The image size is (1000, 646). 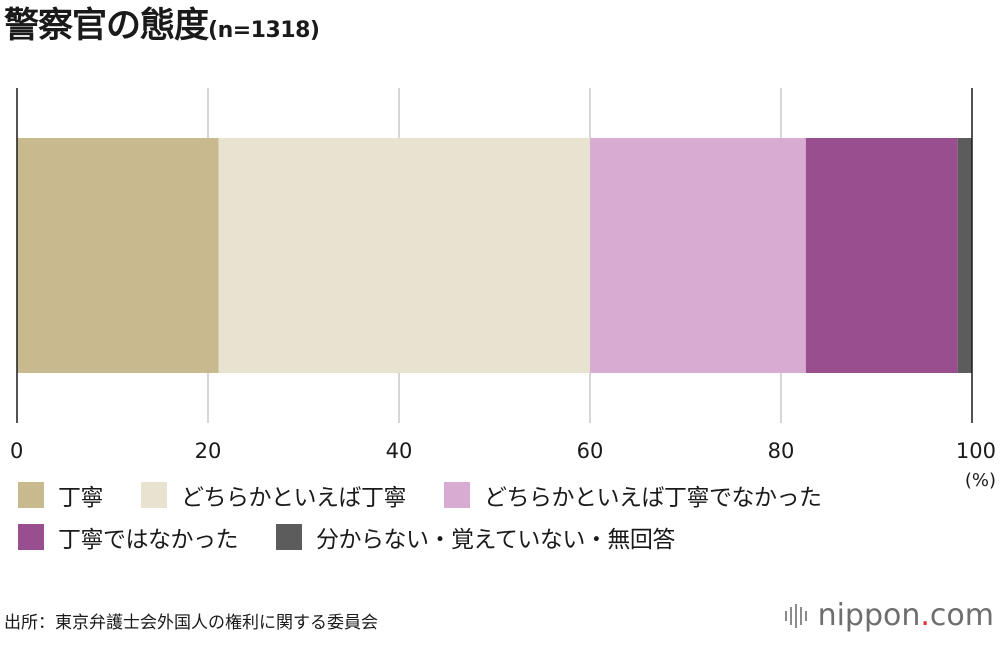 I want to click on logo-text-tail: com, so click(x=961, y=615).